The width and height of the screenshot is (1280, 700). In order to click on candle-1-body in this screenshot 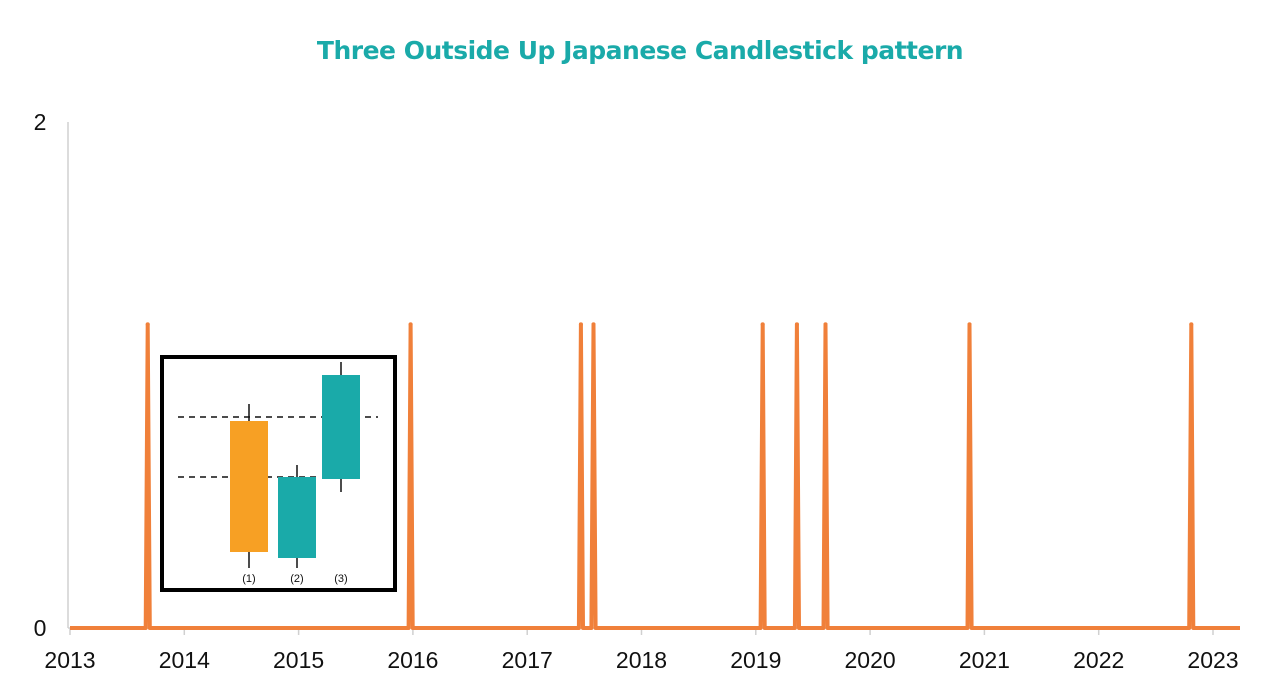, I will do `click(249, 486)`.